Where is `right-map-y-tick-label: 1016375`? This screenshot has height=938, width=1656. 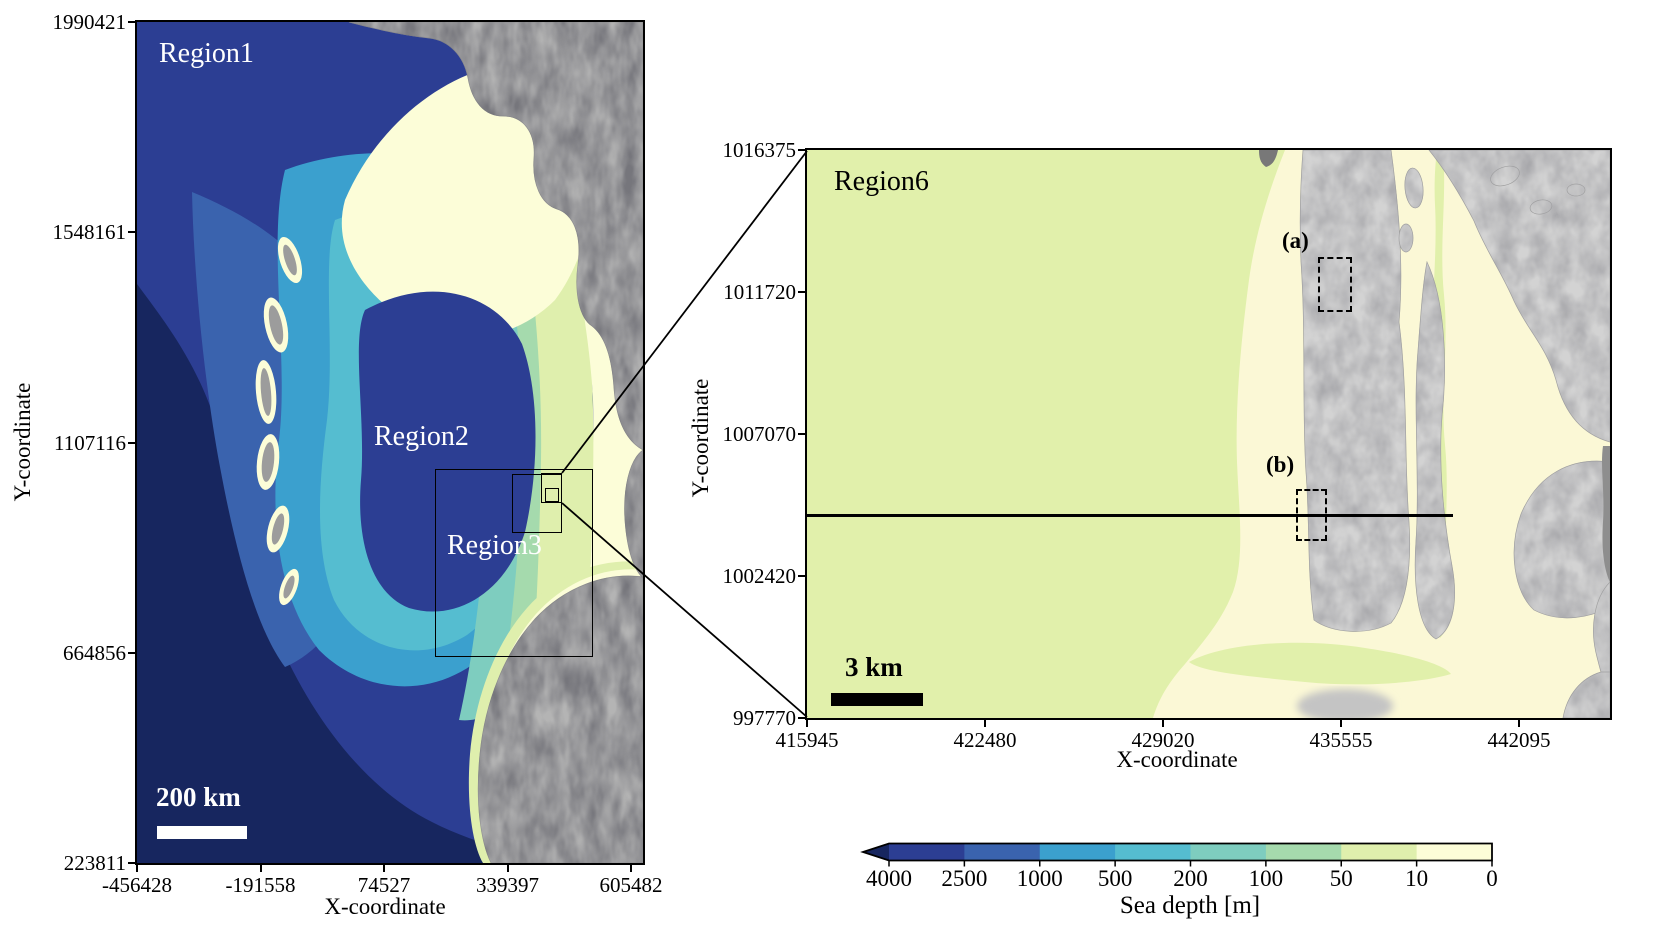
right-map-y-tick-label: 1016375 is located at coordinates (759, 150).